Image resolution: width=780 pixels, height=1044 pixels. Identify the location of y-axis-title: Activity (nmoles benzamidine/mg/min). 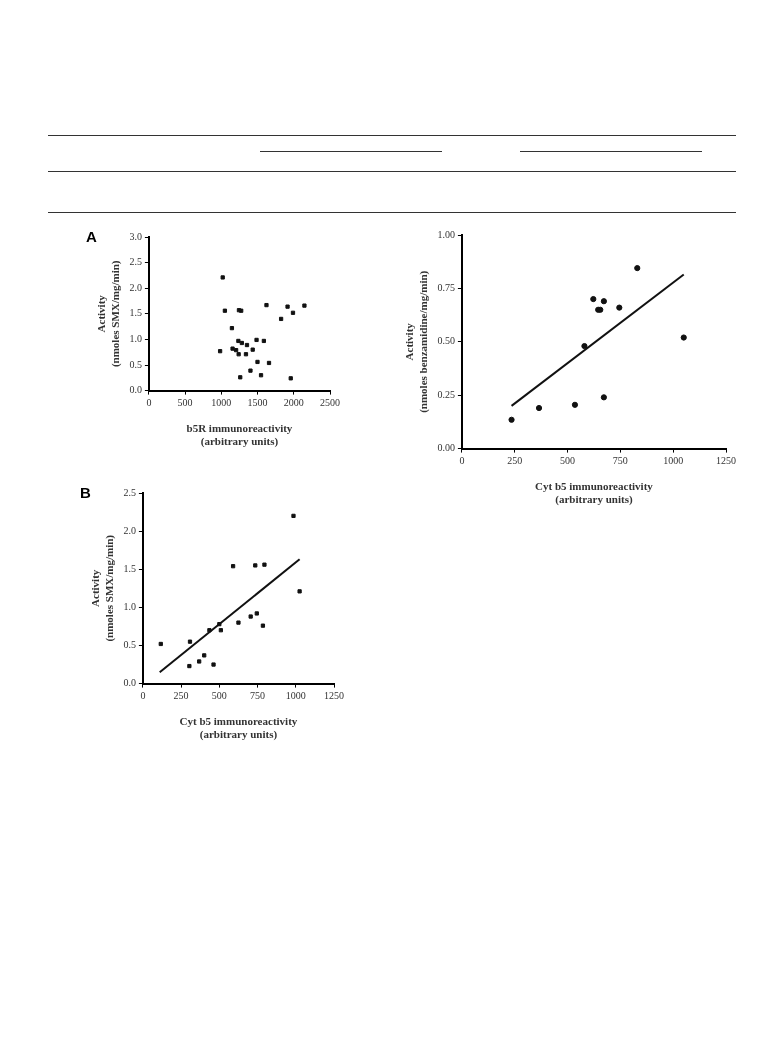
(416, 341).